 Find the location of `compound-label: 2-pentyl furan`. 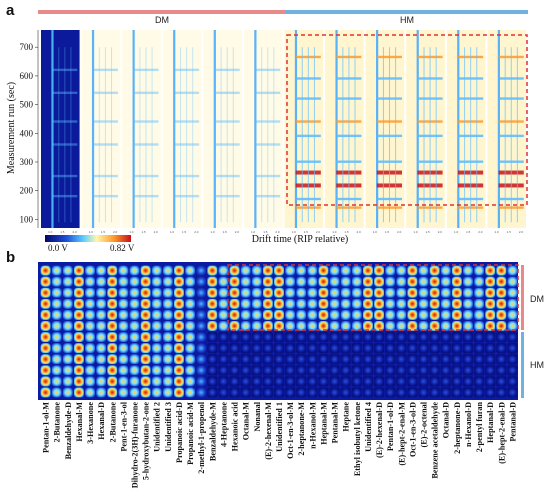

compound-label: 2-pentyl furan is located at coordinates (479, 427).